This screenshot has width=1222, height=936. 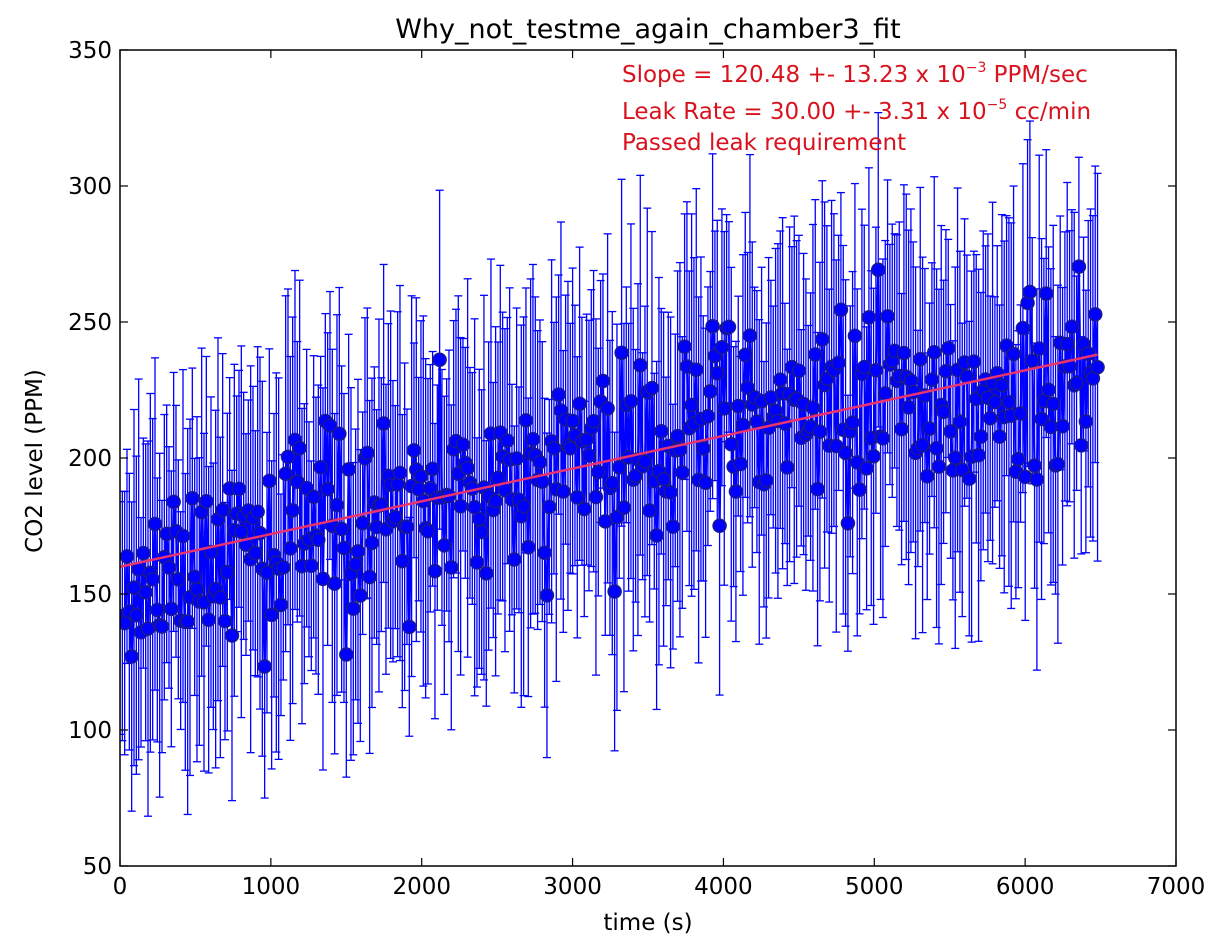 What do you see at coordinates (723, 887) in the screenshot?
I see `x-tick-label: 4000` at bounding box center [723, 887].